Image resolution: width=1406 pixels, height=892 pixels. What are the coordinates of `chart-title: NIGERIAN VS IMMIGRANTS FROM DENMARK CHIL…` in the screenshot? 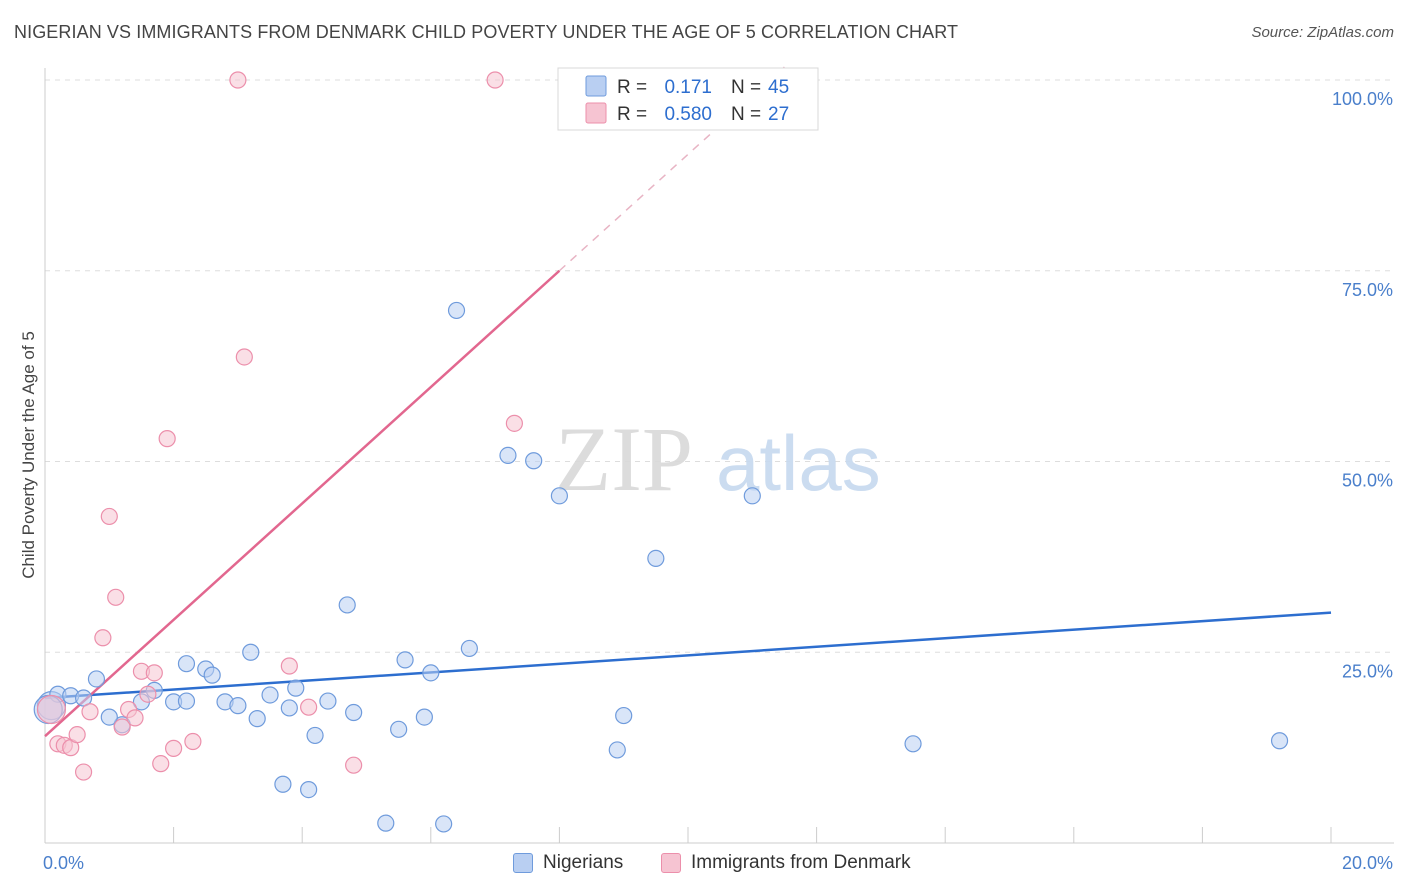 It's located at (486, 32).